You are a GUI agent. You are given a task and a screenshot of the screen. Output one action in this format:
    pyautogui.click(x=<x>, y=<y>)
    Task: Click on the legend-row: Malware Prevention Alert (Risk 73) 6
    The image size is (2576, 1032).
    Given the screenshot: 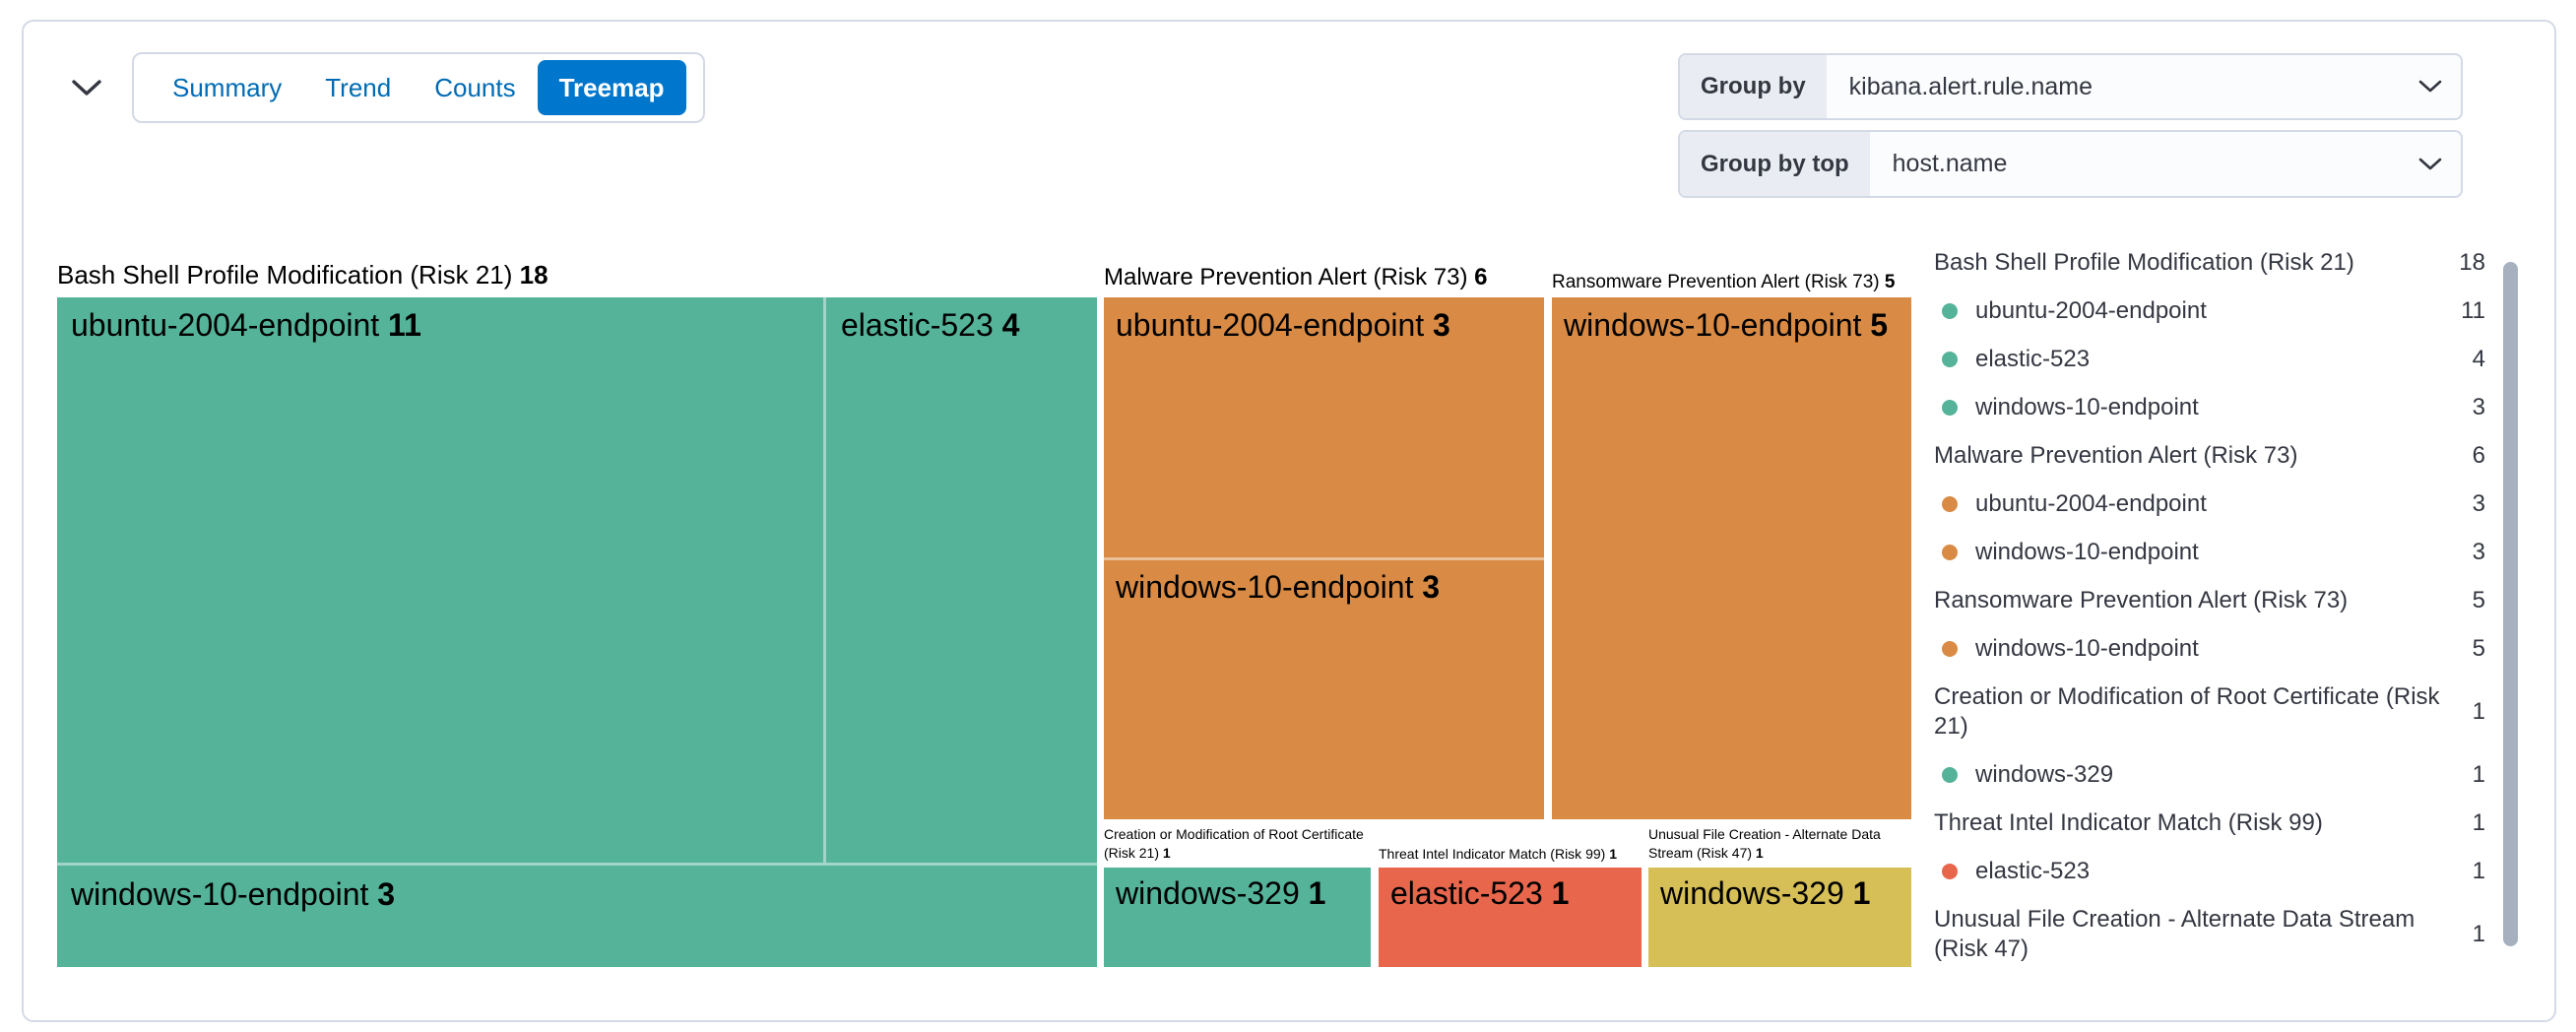 What is the action you would take?
    pyautogui.click(x=2209, y=456)
    